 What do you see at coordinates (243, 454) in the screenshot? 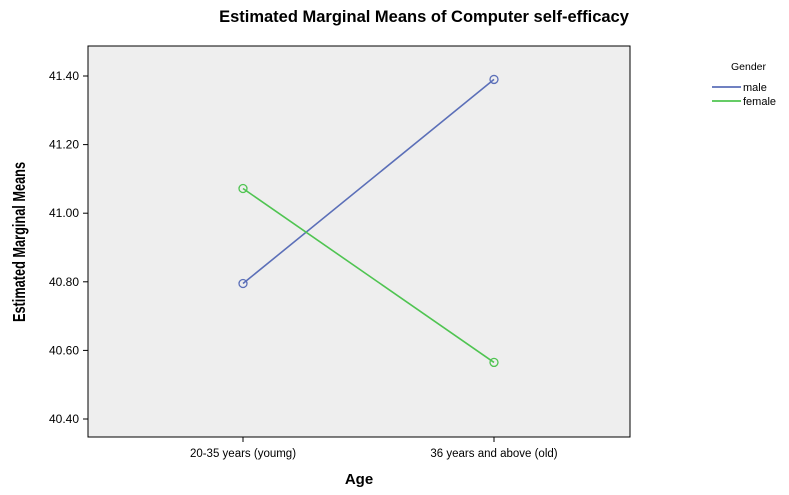
I see `x-tick-label: 20-35 years (youmg)` at bounding box center [243, 454].